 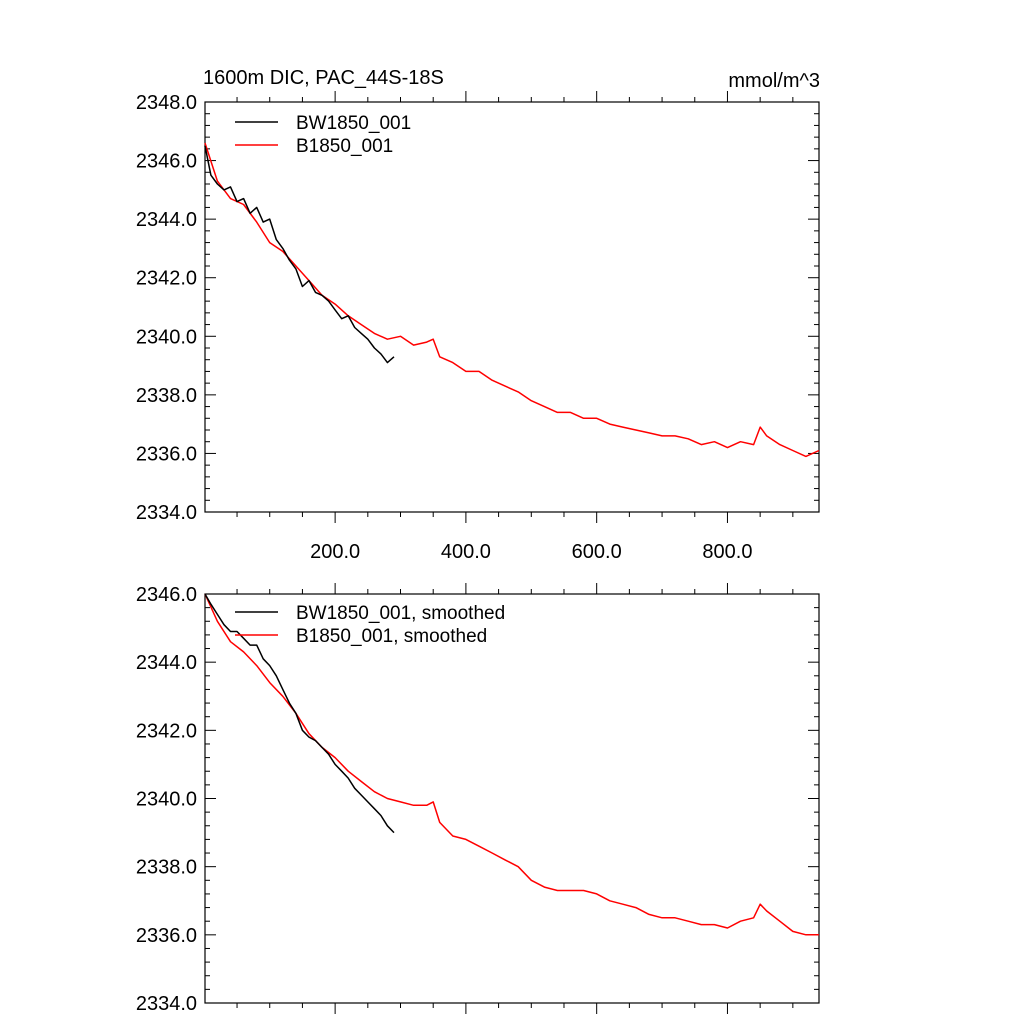 What do you see at coordinates (353, 123) in the screenshot?
I see `legend-label-bw1850: BW1850_001` at bounding box center [353, 123].